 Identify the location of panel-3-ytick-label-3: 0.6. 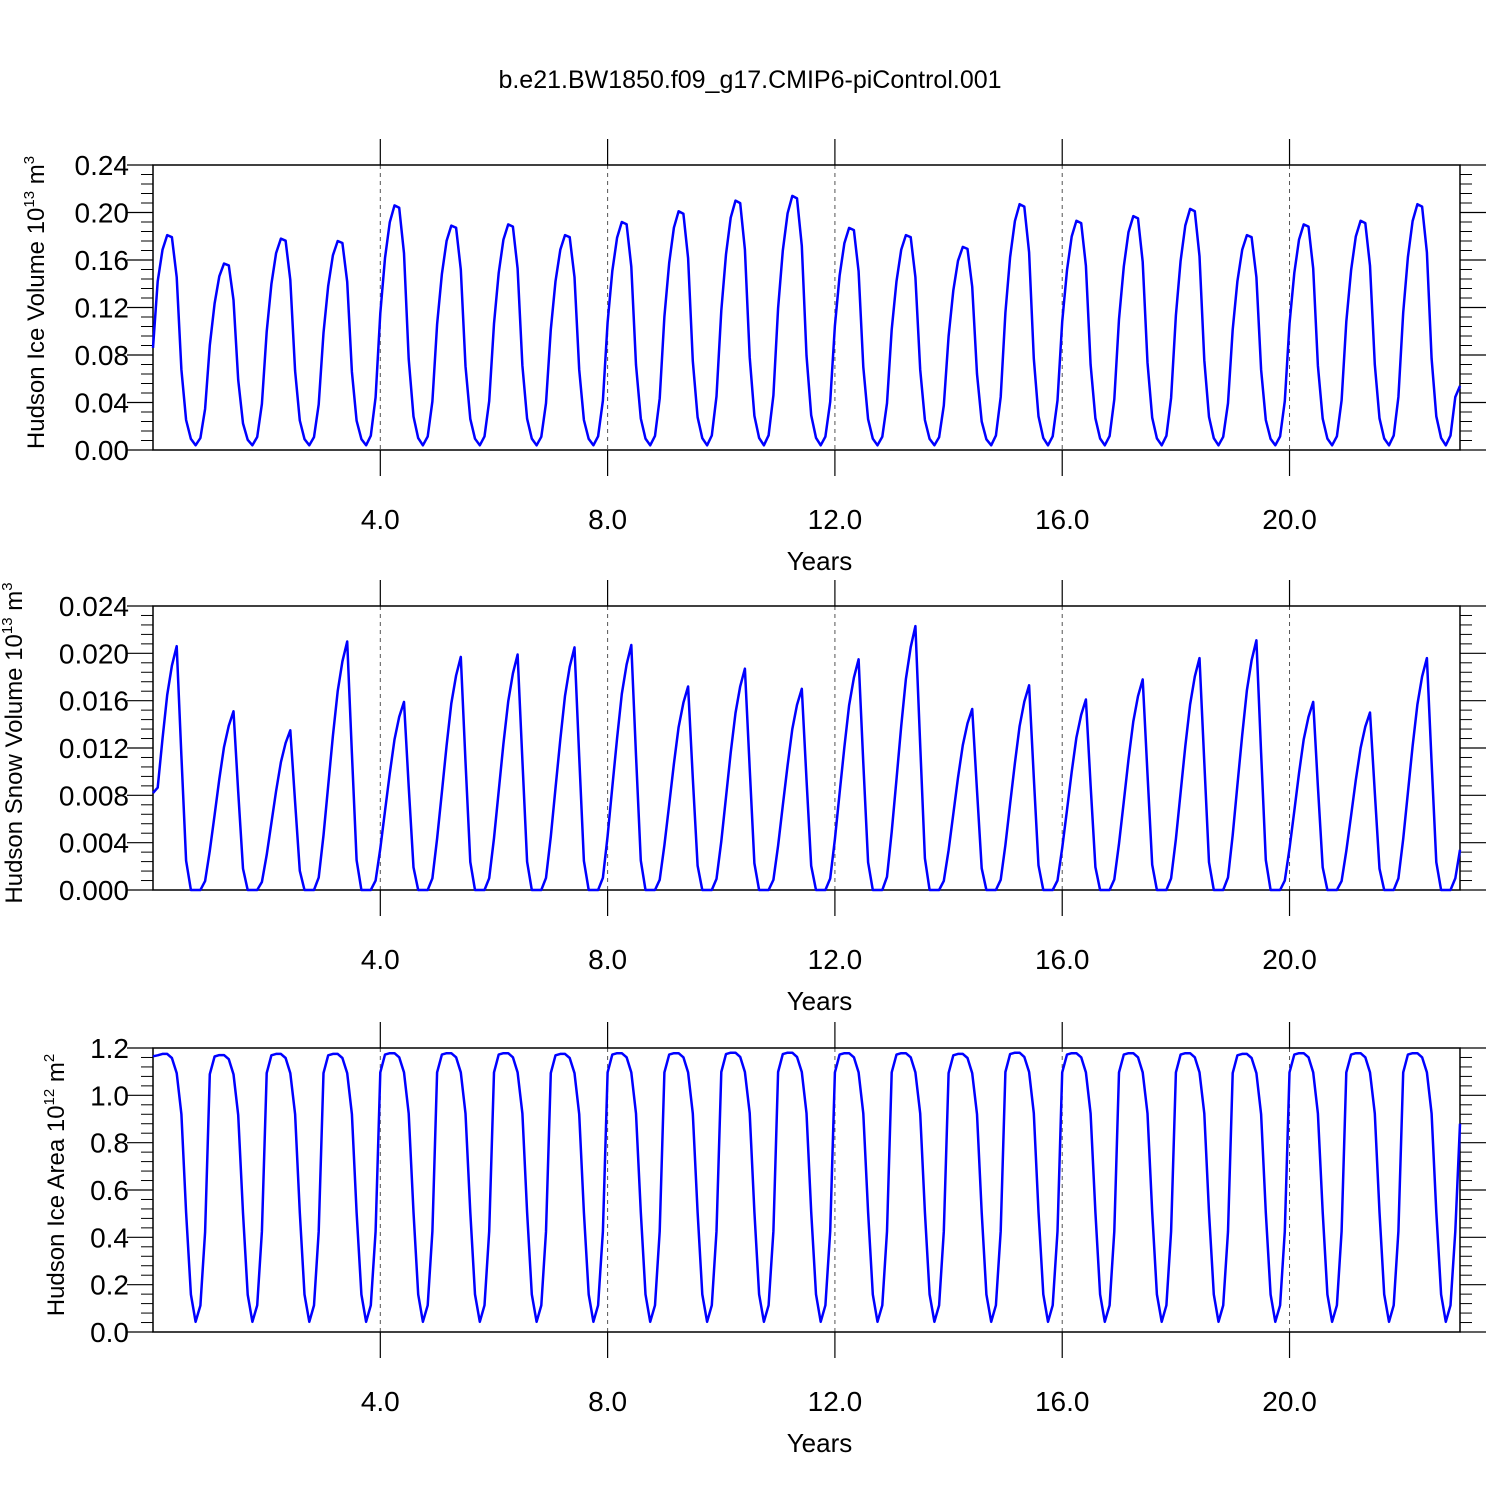
(109, 1190).